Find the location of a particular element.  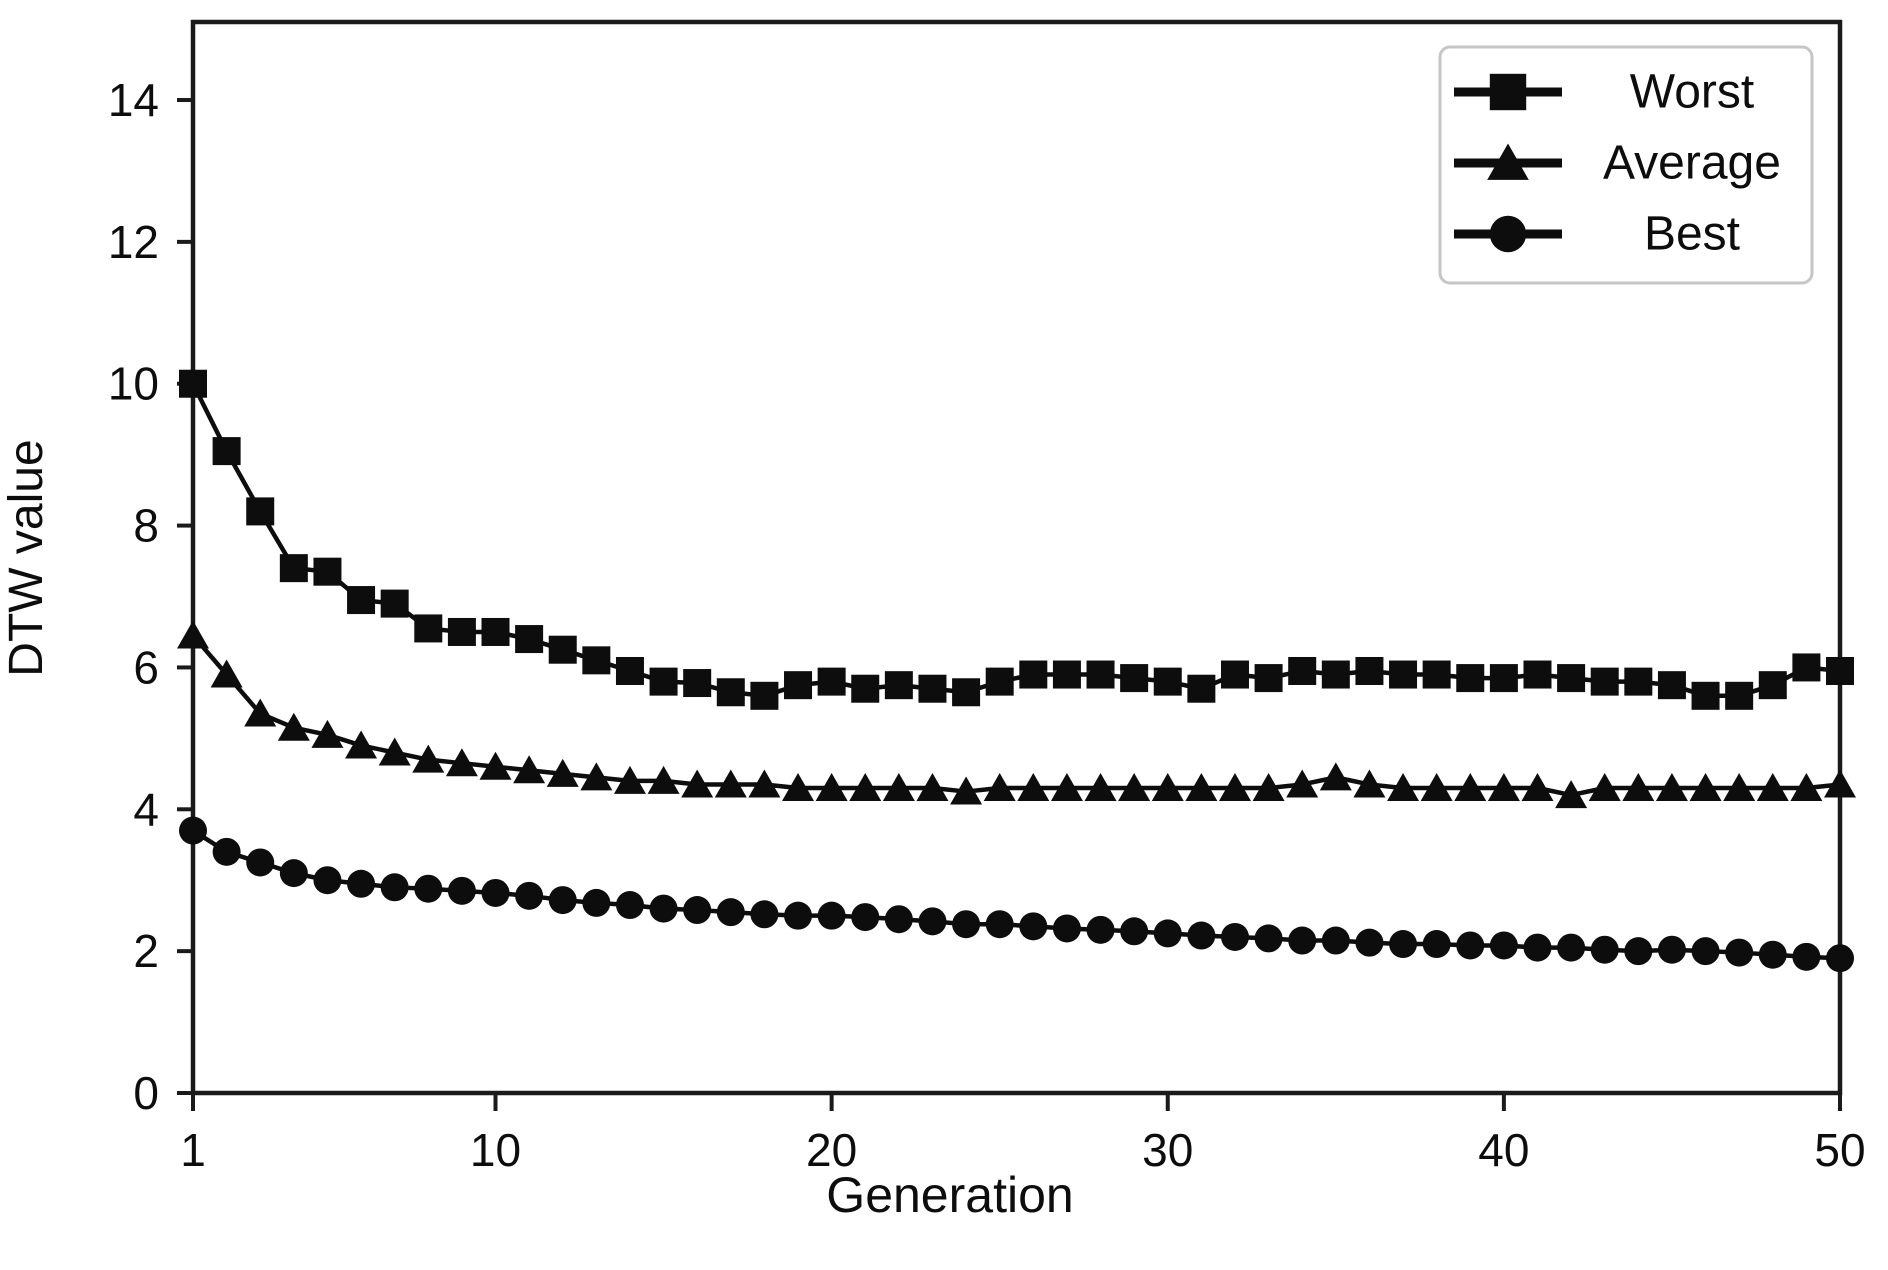

x-tick-label: 10 is located at coordinates (495, 1150).